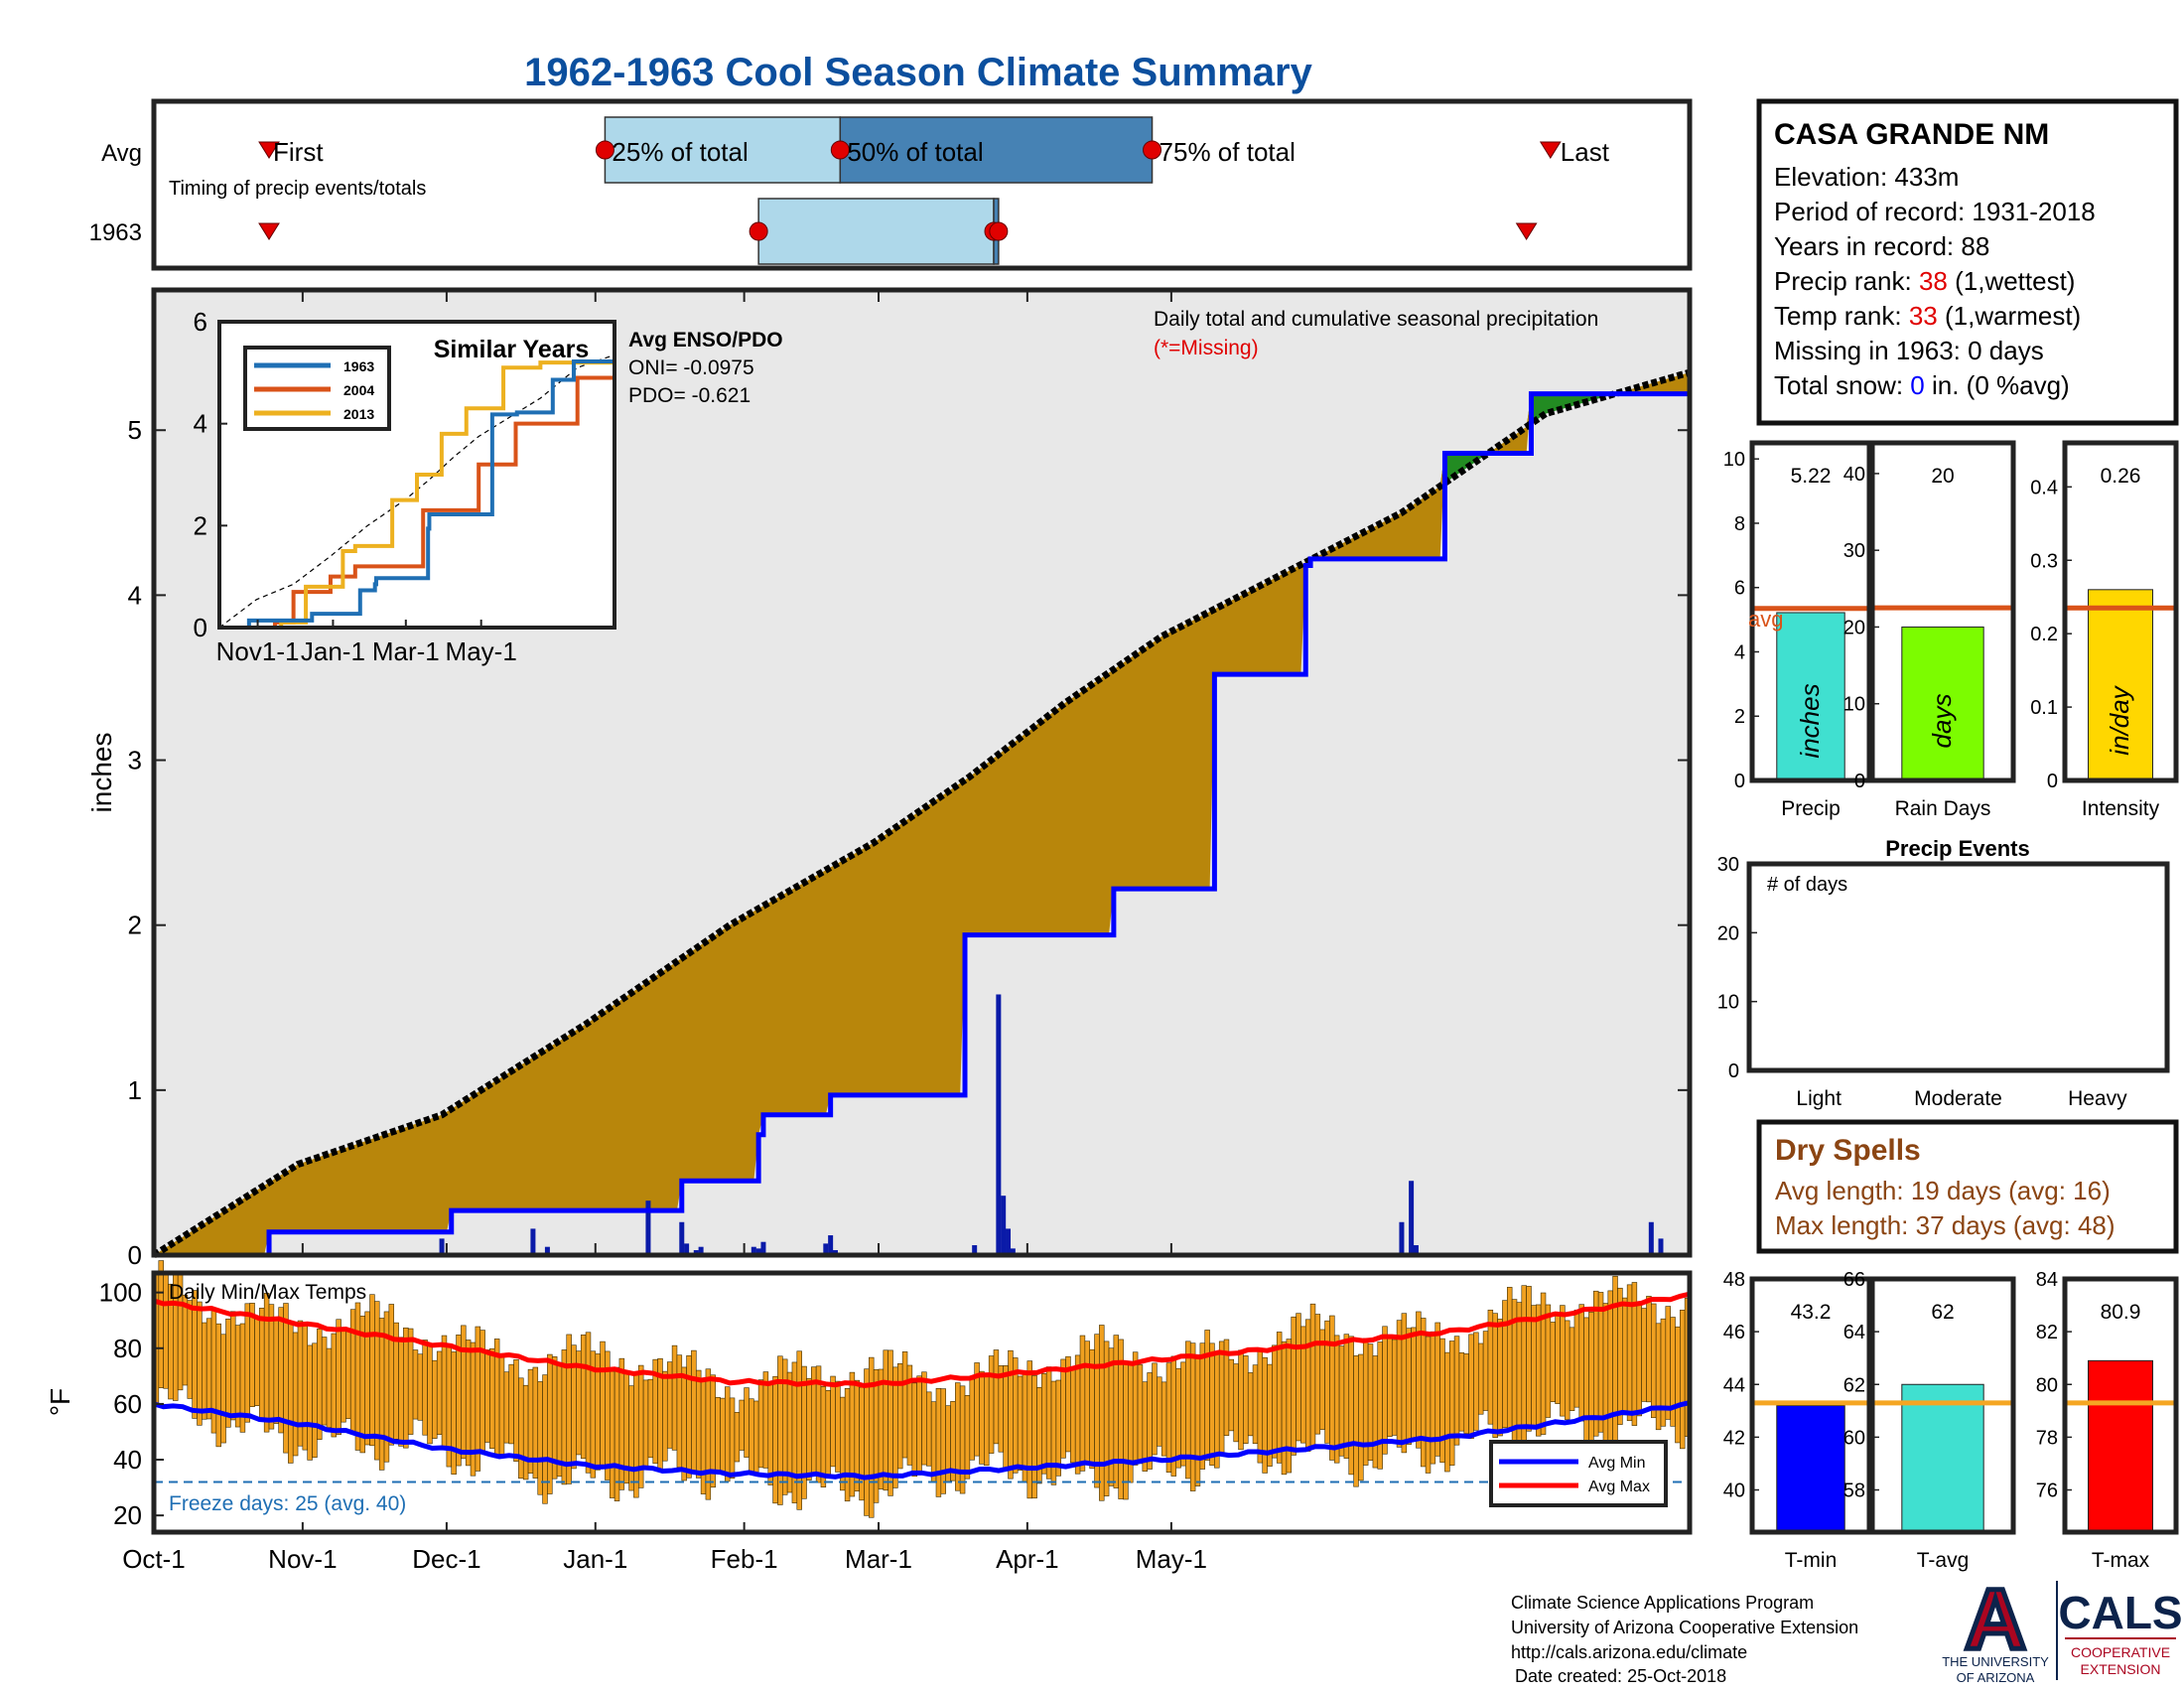 This screenshot has width=2184, height=1693. What do you see at coordinates (2120, 1632) in the screenshot?
I see `cals-logo: CALS COOPERATIVE EXTENSION` at bounding box center [2120, 1632].